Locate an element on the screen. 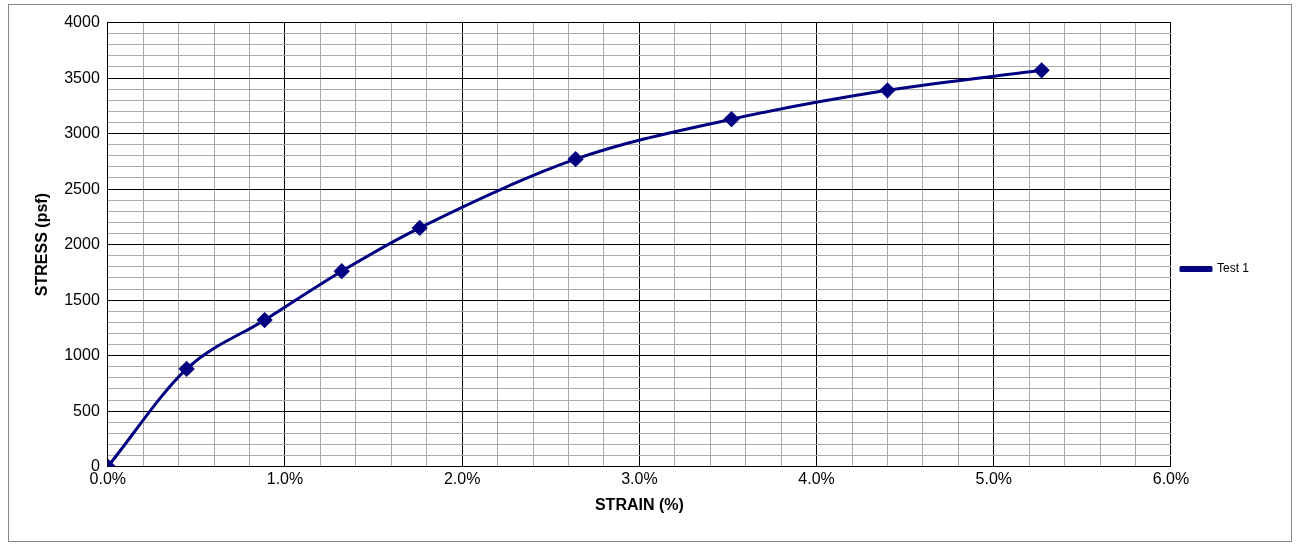  y-axis-title: STRESS (psf) is located at coordinates (42, 245).